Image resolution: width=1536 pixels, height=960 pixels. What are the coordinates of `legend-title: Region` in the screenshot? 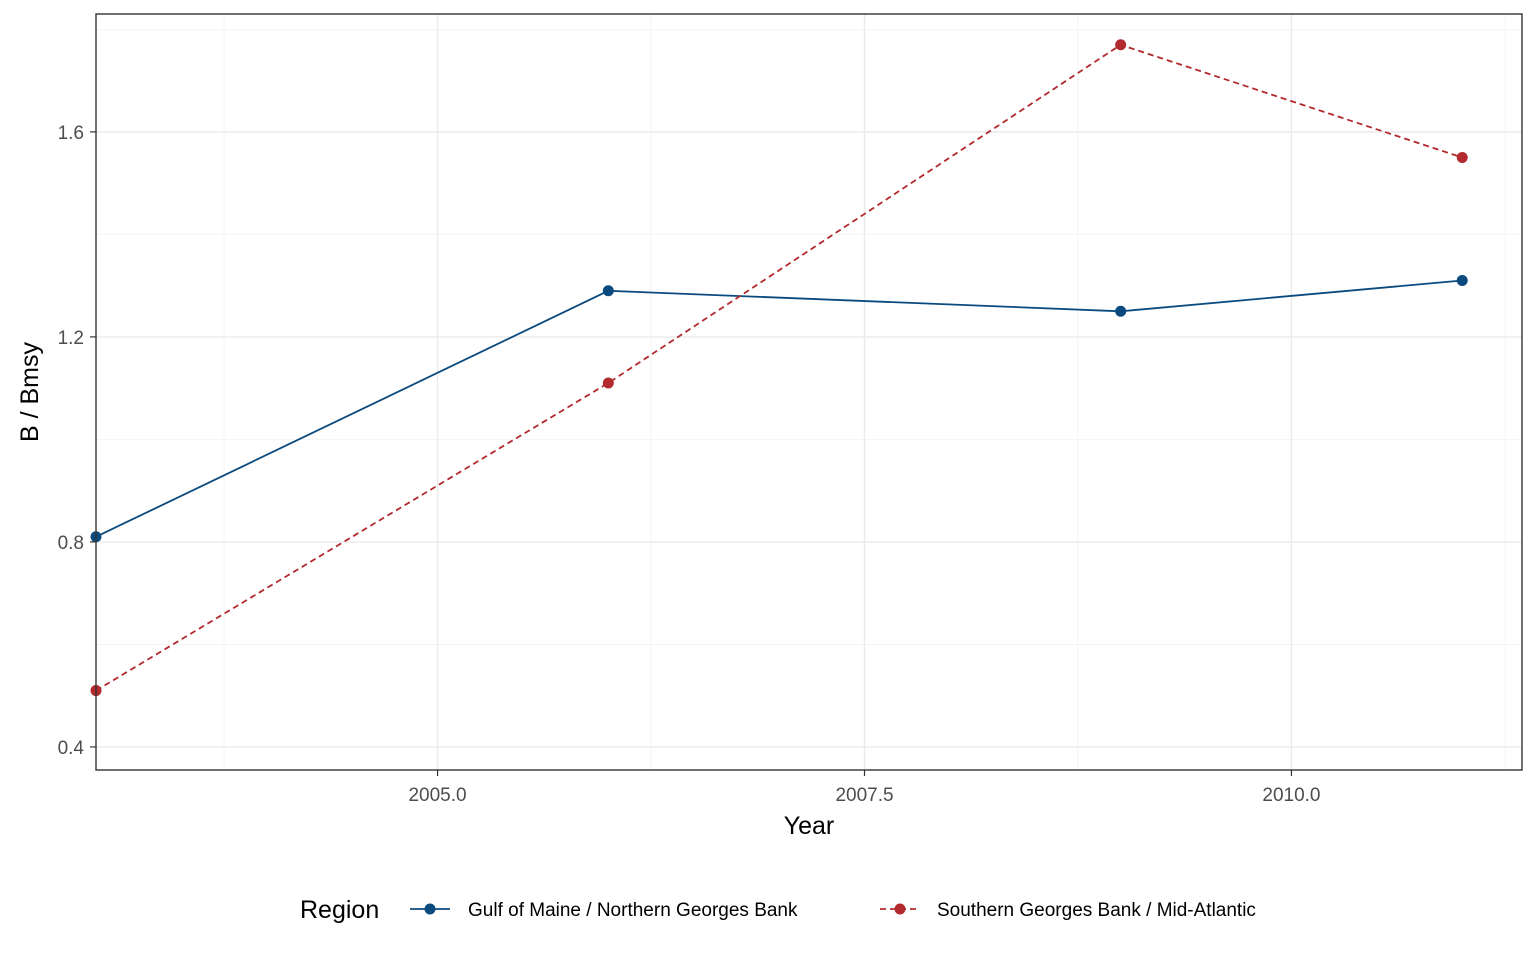 It's located at (339, 910).